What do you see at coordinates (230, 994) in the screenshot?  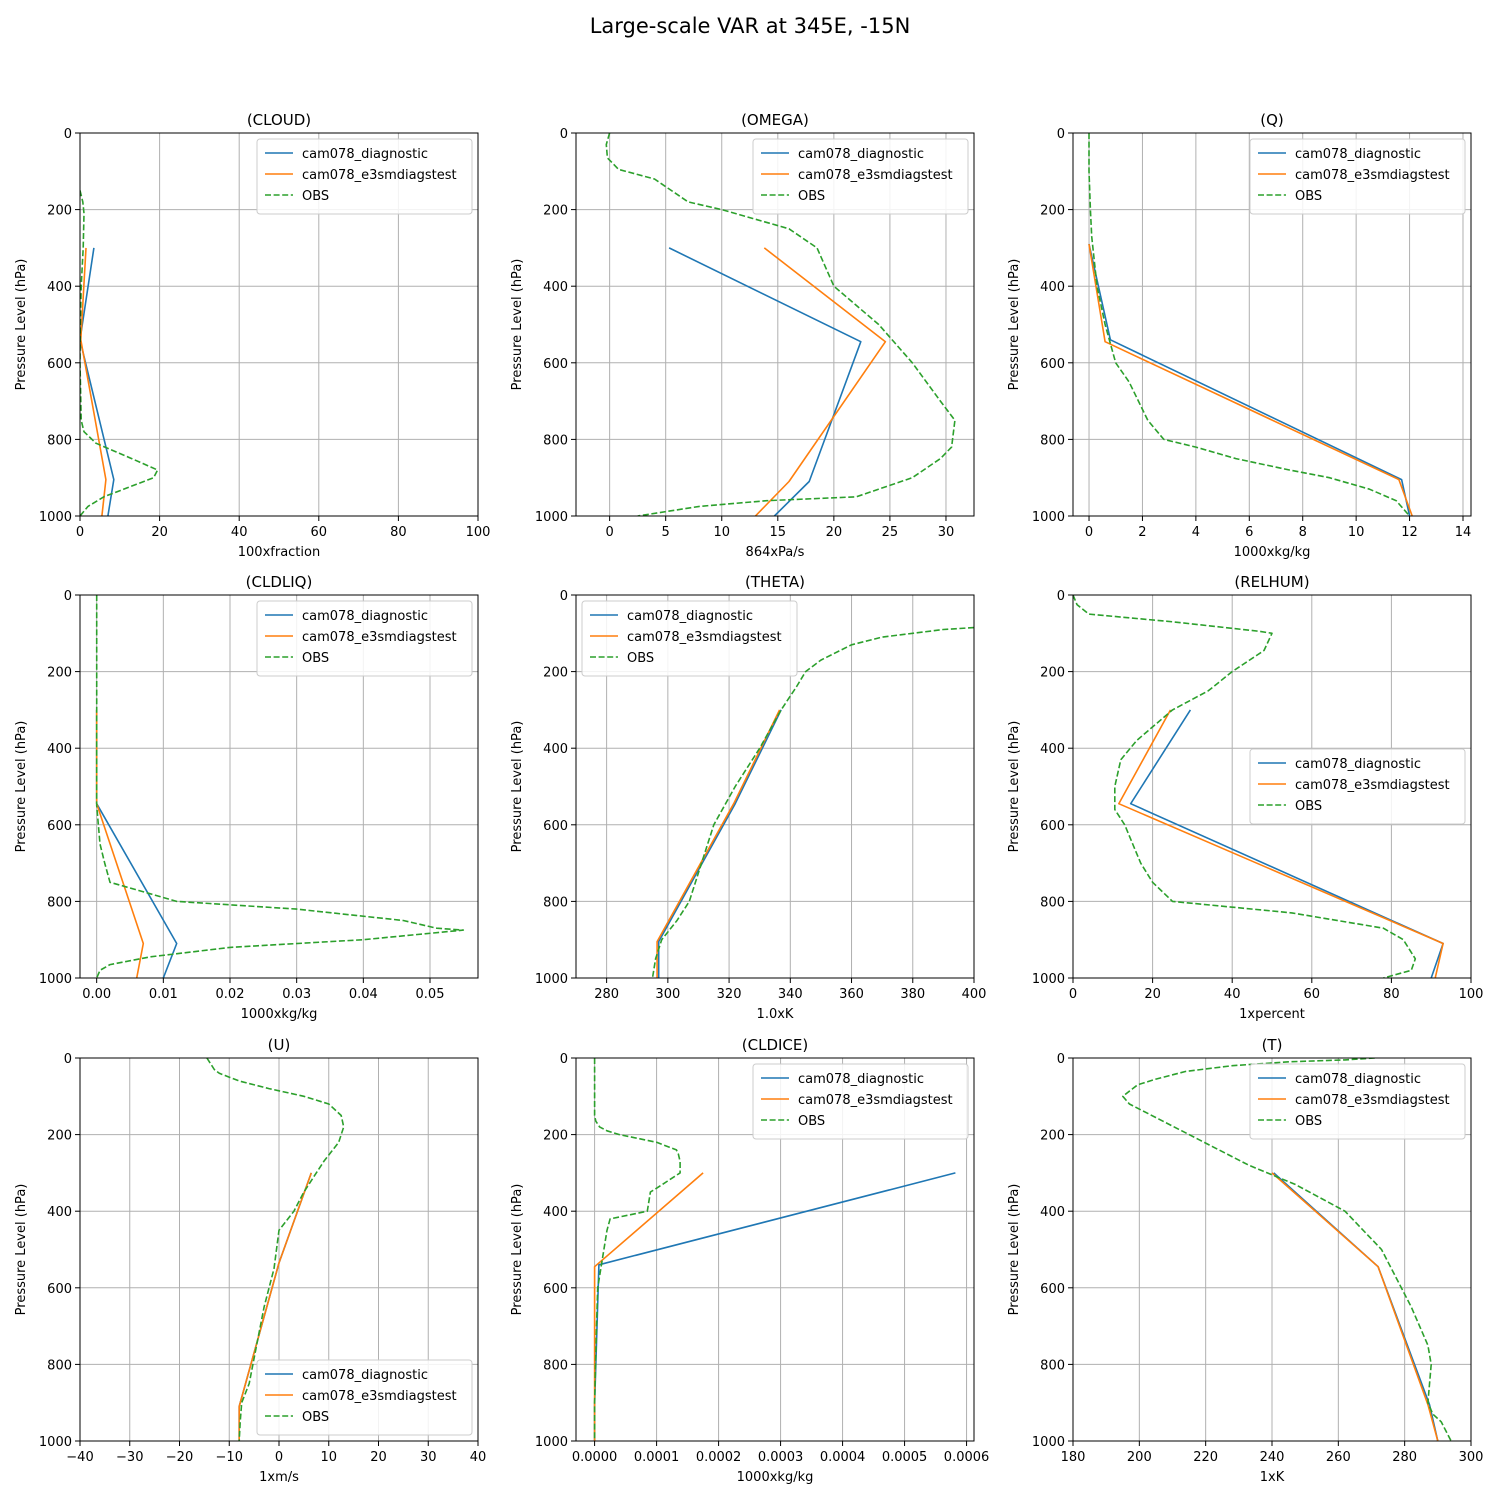 I see `x-tick-label: 0.02` at bounding box center [230, 994].